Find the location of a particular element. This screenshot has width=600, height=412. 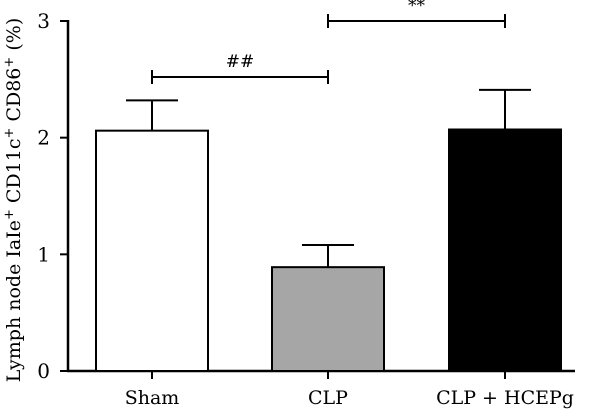

y-tick-label-1: 1 is located at coordinates (43, 254).